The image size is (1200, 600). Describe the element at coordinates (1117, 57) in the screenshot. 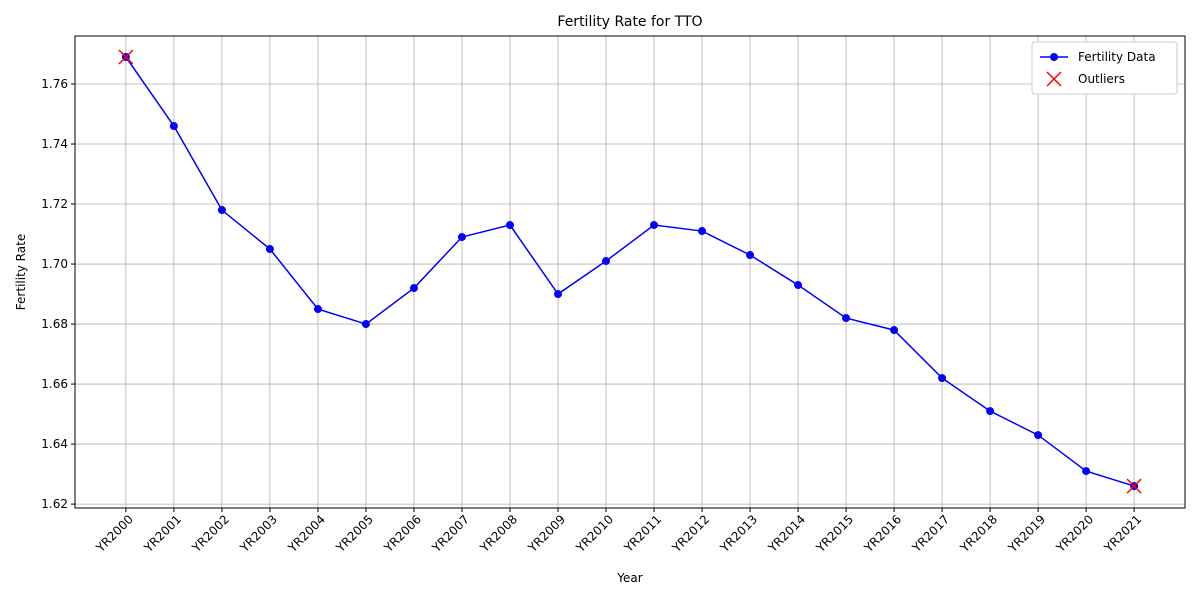

I see `legend-label: Fertility Data` at that location.